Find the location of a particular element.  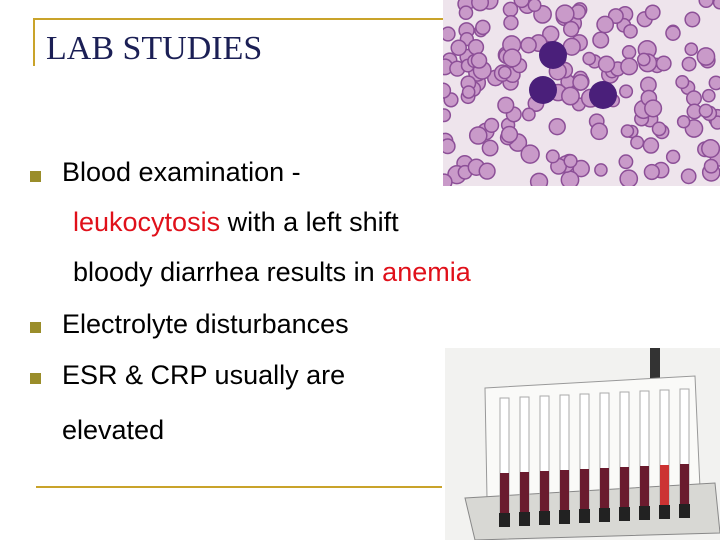

esr-rack-image is located at coordinates (582, 444).